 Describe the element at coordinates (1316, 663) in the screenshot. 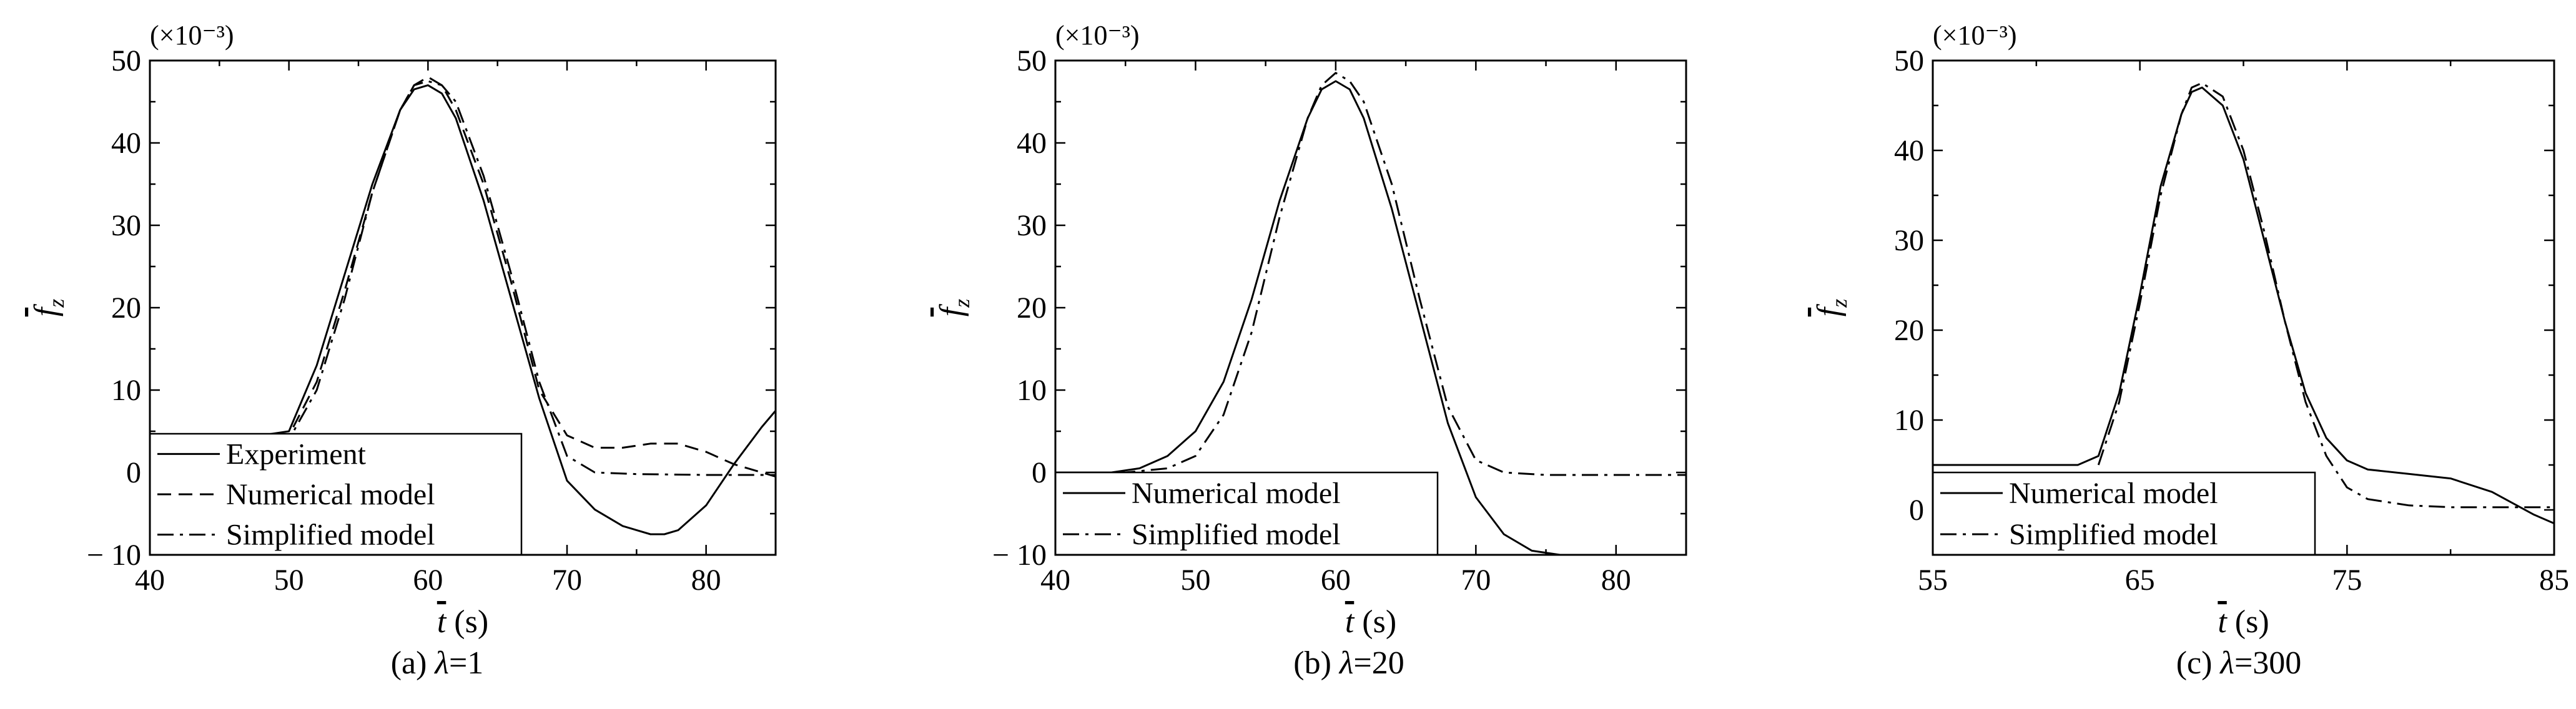

I see `caption-prefix: (b)` at that location.